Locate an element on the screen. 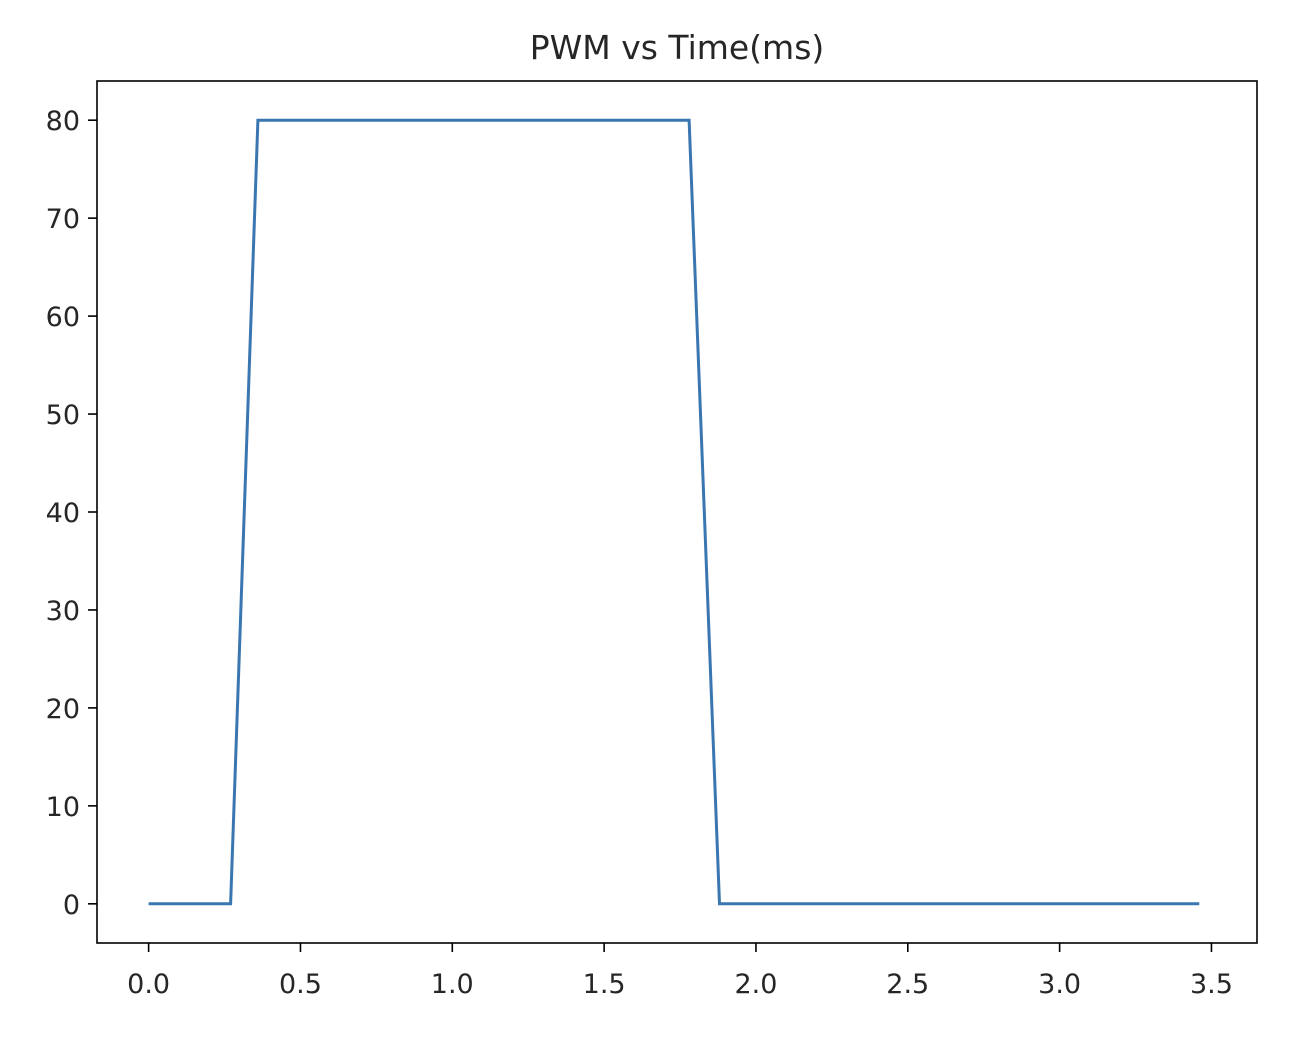 Image resolution: width=1316 pixels, height=1044 pixels. x-axis: 0.0 0.5 1.0 1.5 2.0 2.5 3.0 3.5 is located at coordinates (680, 971).